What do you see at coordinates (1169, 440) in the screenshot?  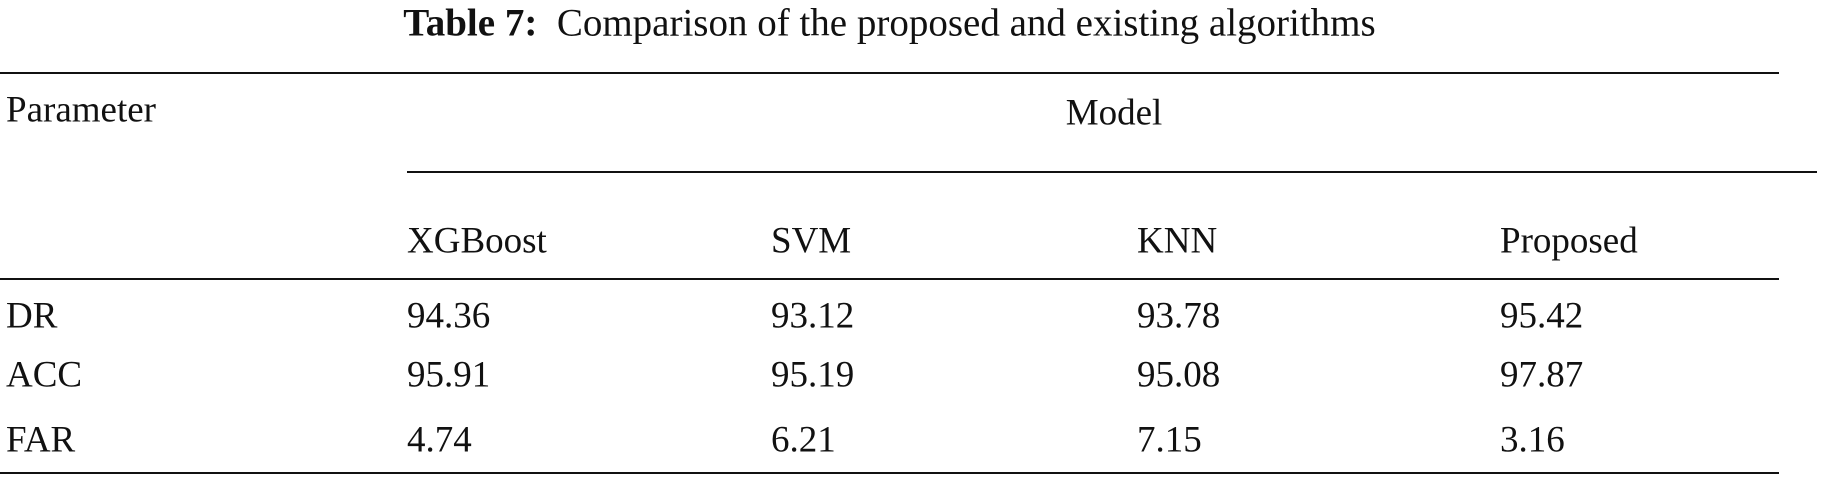 I see `cell-value: 7.15` at bounding box center [1169, 440].